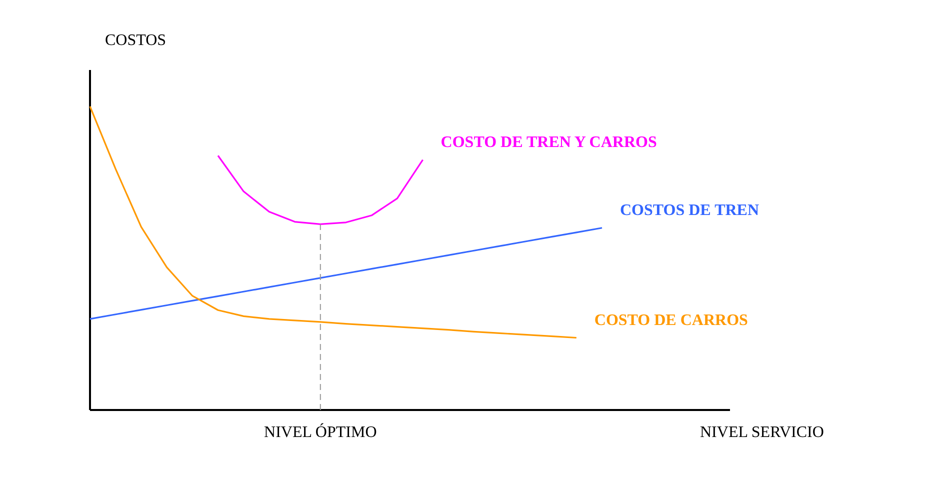  I want to click on x-axis-title: NIVEL SERVICIO, so click(762, 432).